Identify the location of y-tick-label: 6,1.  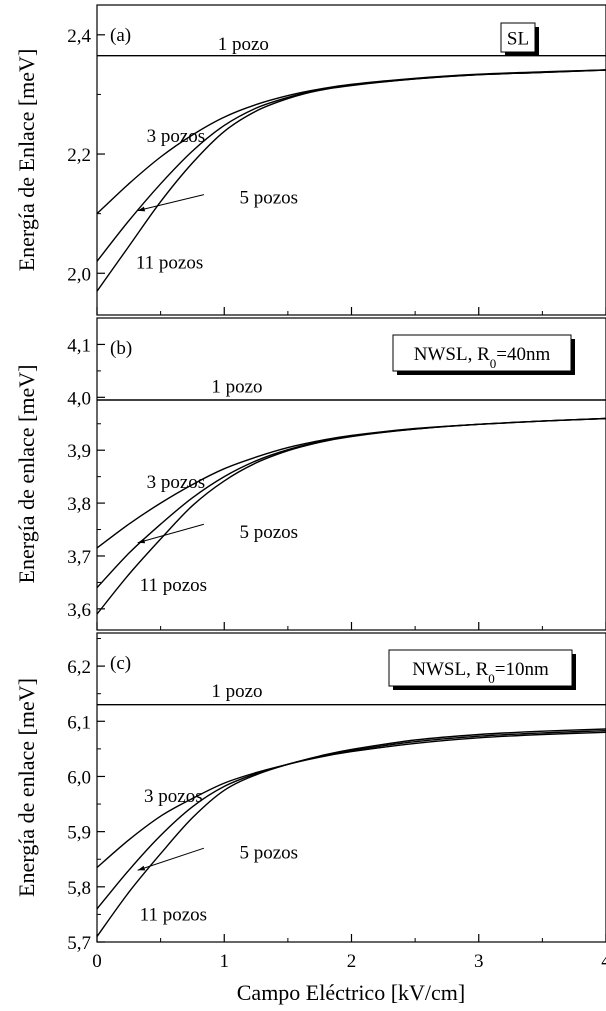
(79, 722).